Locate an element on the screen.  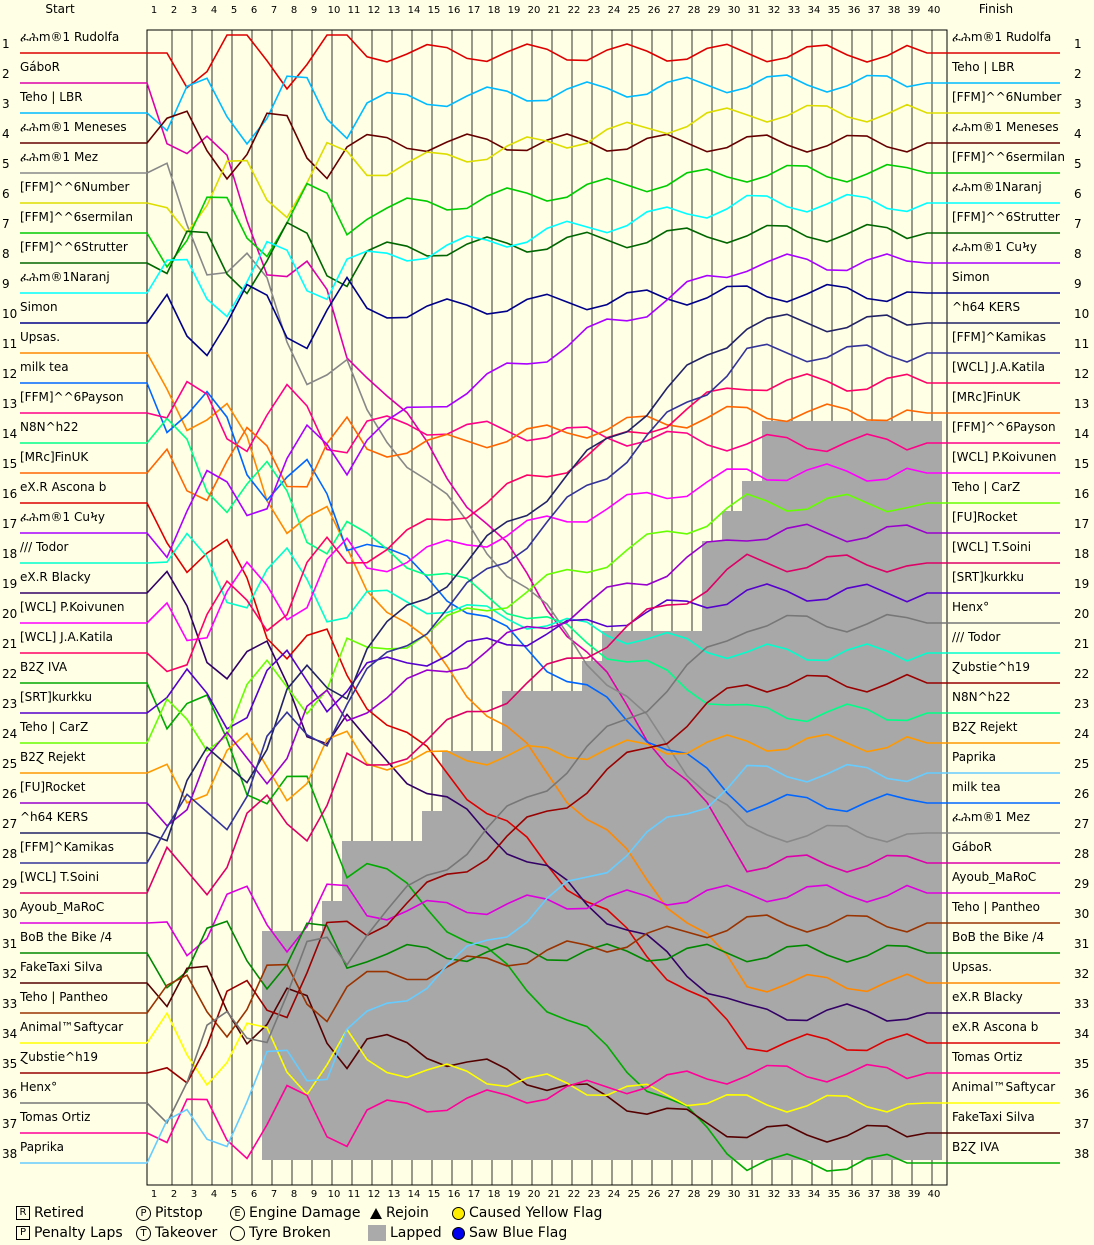
lap-number-bottom: 25 is located at coordinates (634, 1194).